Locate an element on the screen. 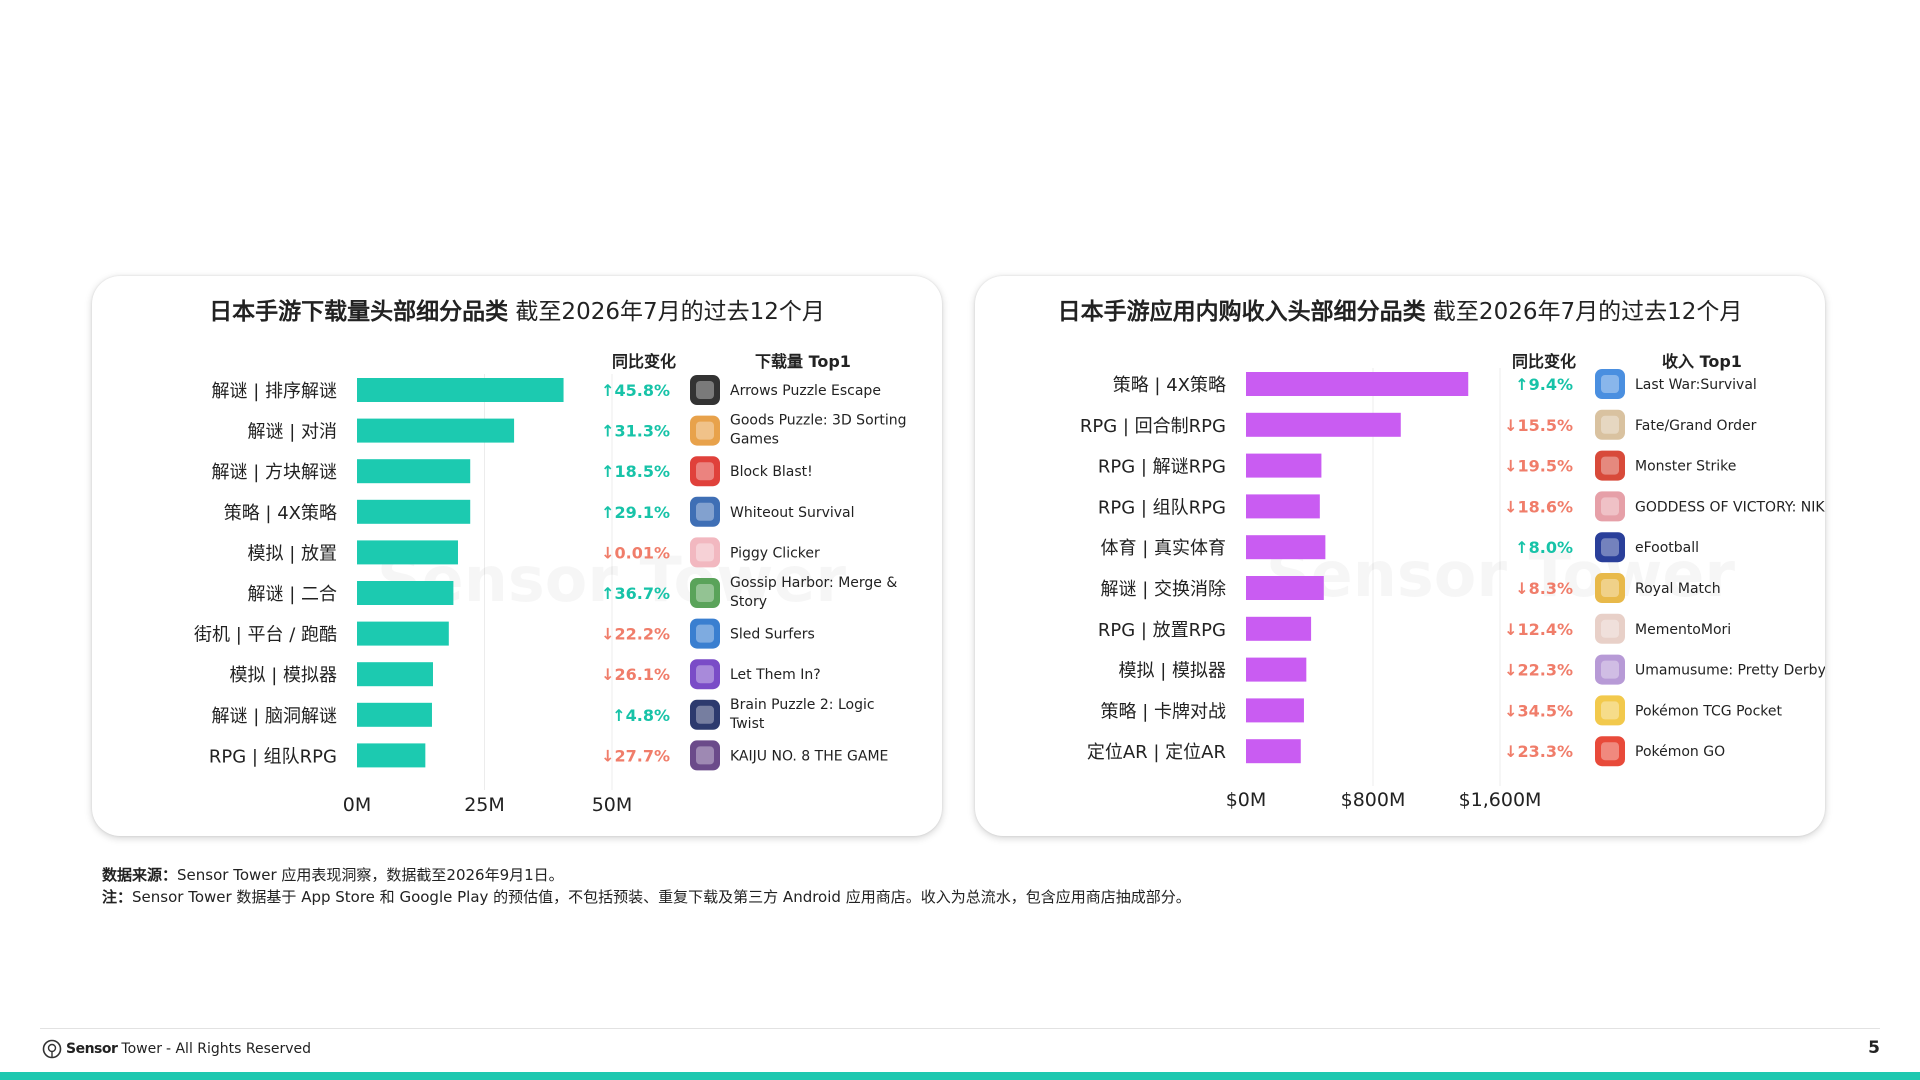 The image size is (1920, 1080). revenue-title-main: 日本手游应用内购收入头部细分品类 is located at coordinates (1241, 312).